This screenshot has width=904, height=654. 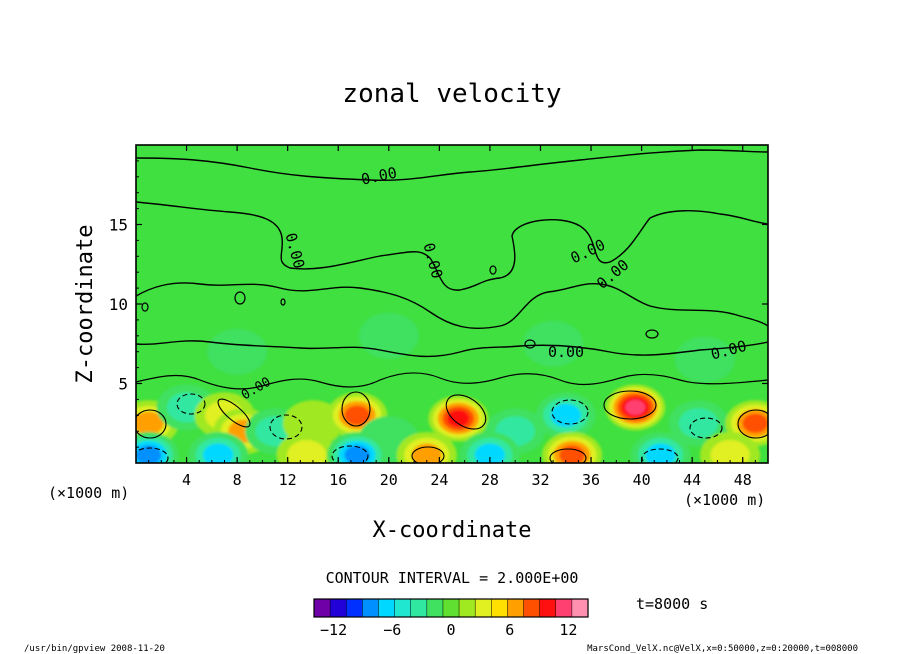 I want to click on x-unit-left: (×1000 m), so click(x=88, y=493).